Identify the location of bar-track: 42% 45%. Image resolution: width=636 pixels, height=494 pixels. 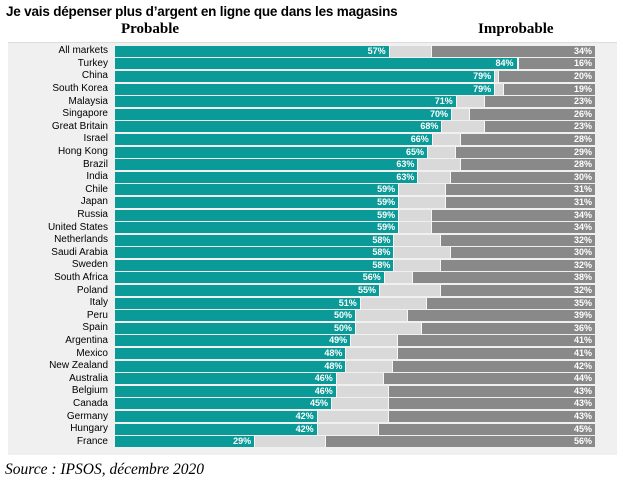
(355, 429).